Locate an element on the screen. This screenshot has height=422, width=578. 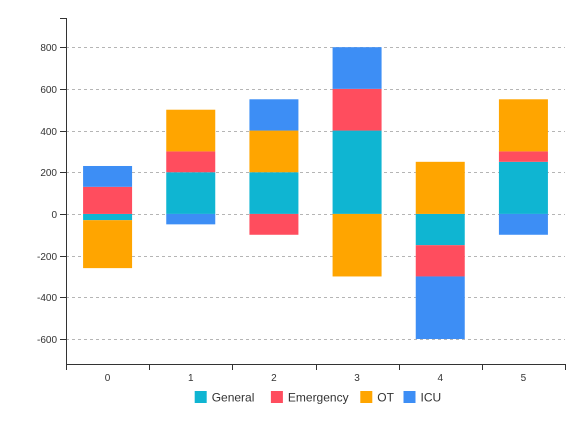
x-tick-label: 4 is located at coordinates (440, 378).